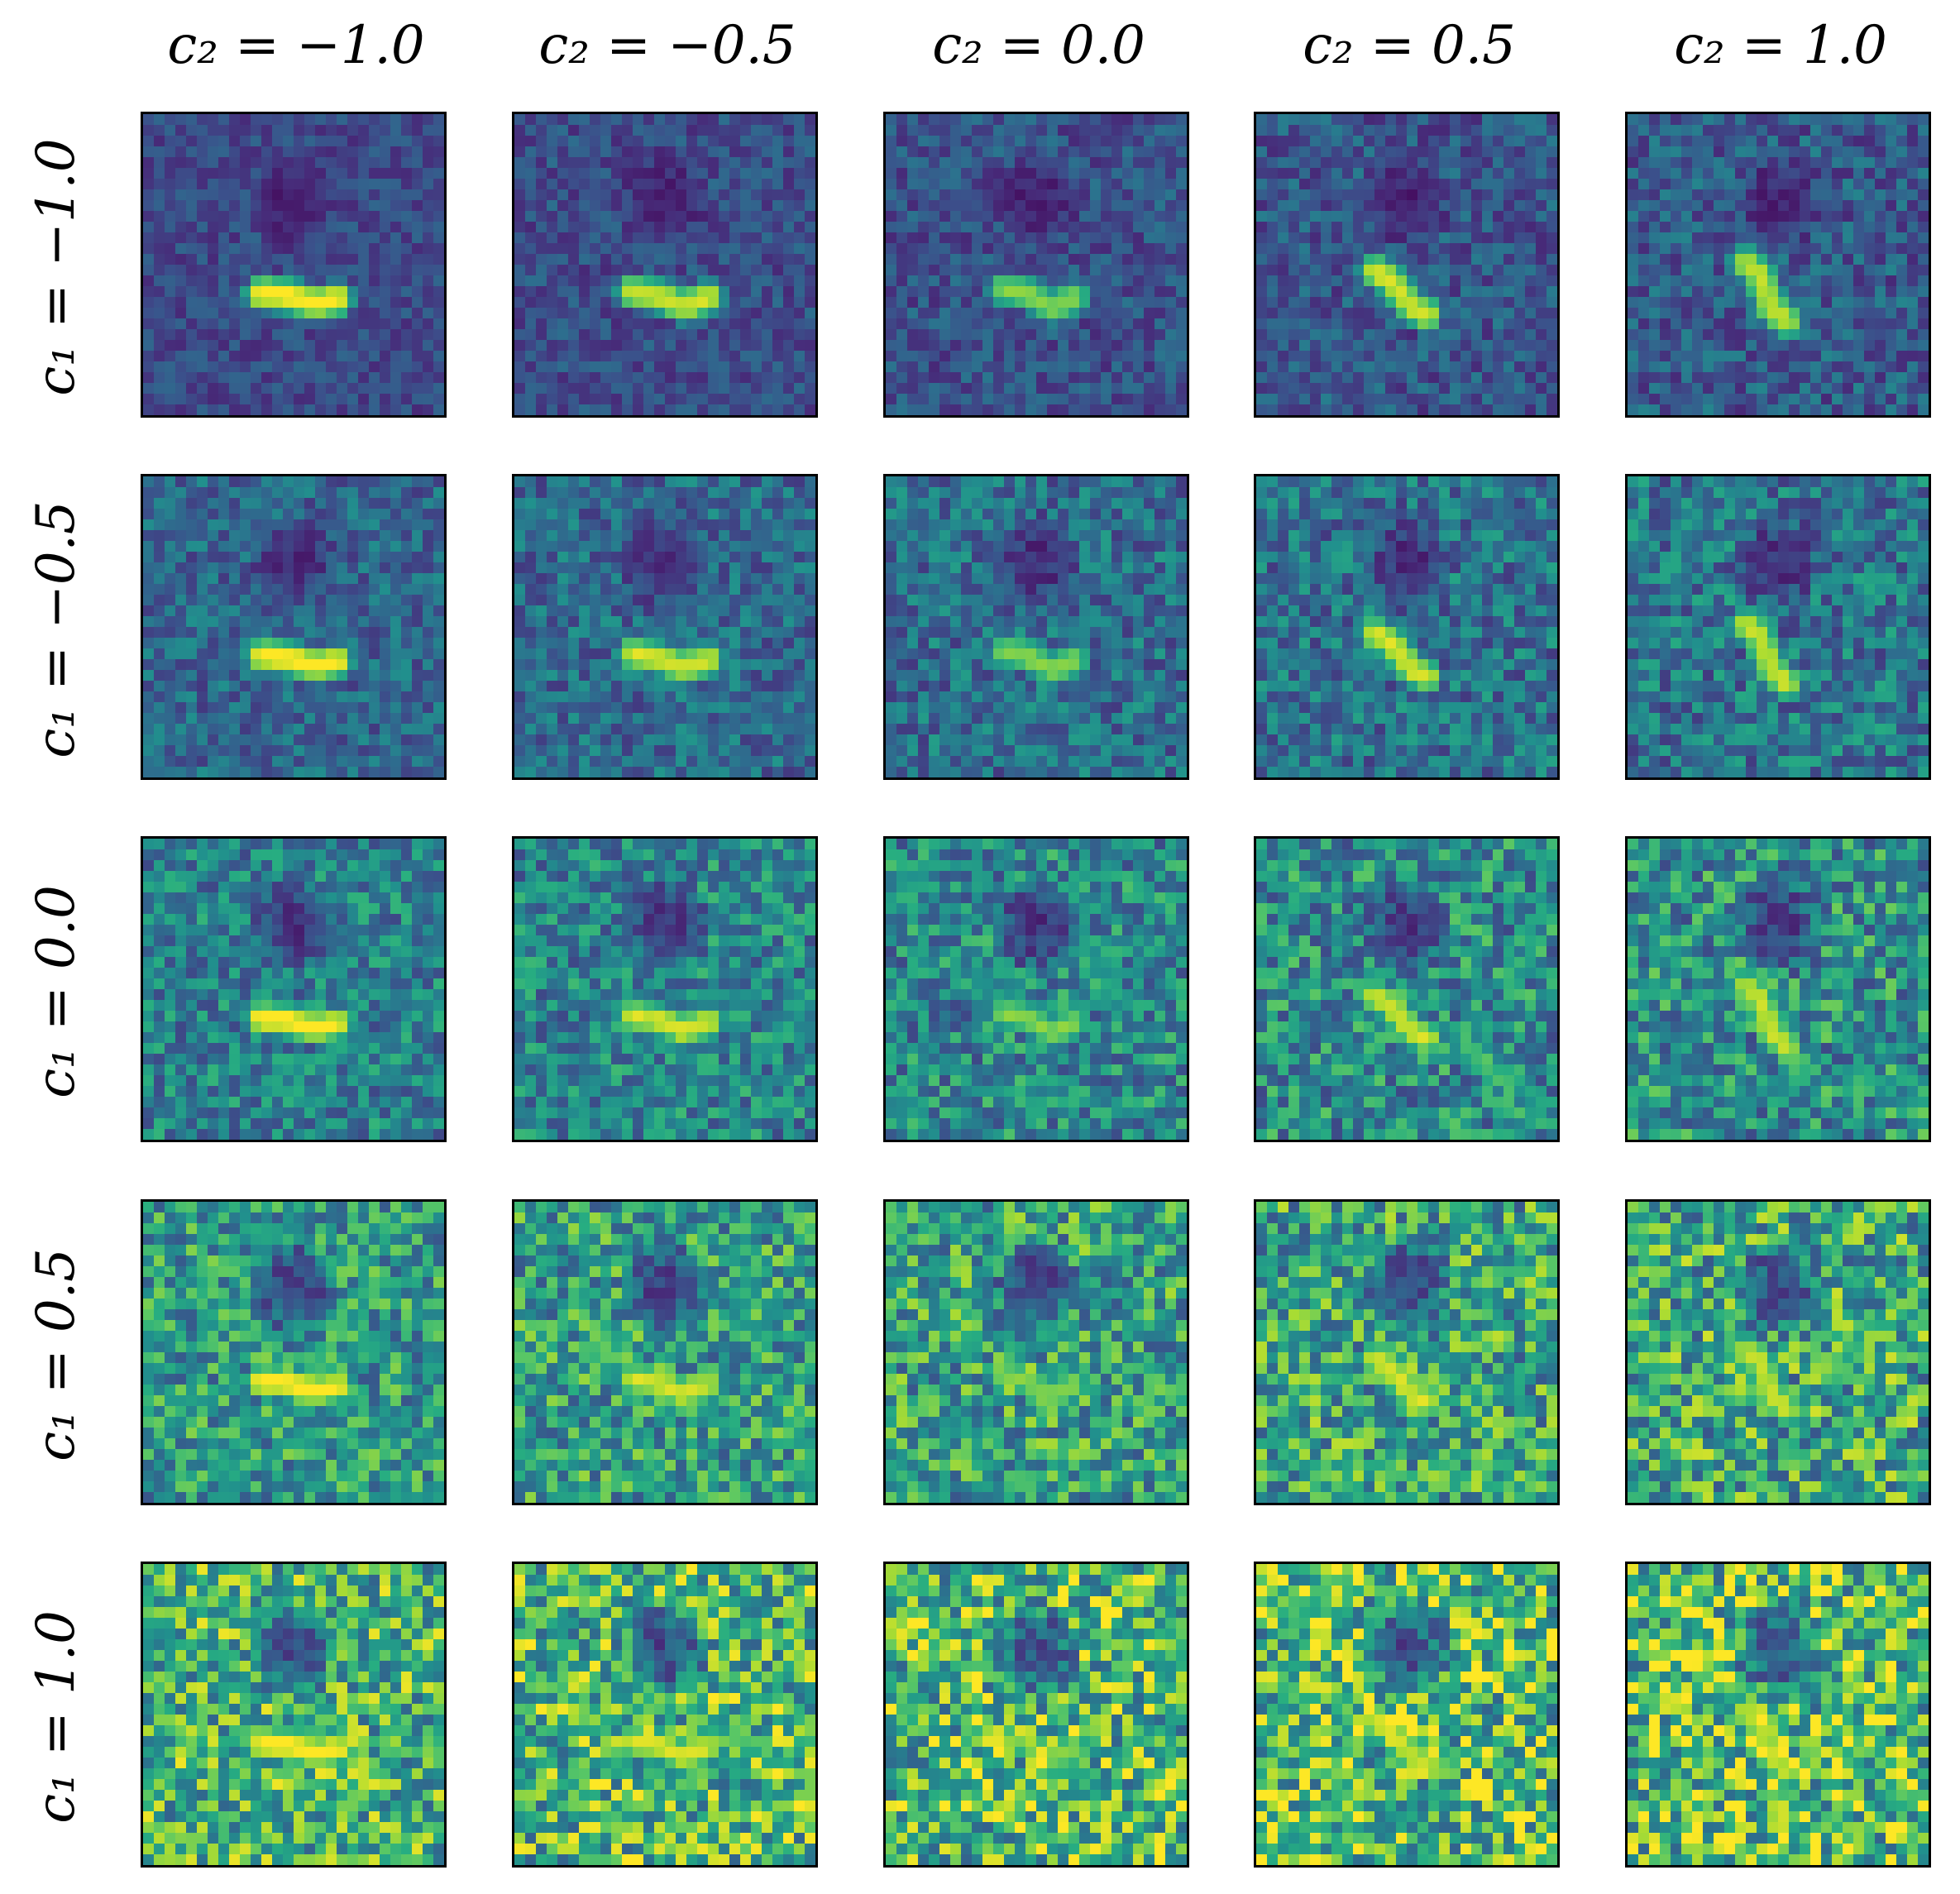  Describe the element at coordinates (1780, 45) in the screenshot. I see `column-label: c₂ = 1.0` at that location.